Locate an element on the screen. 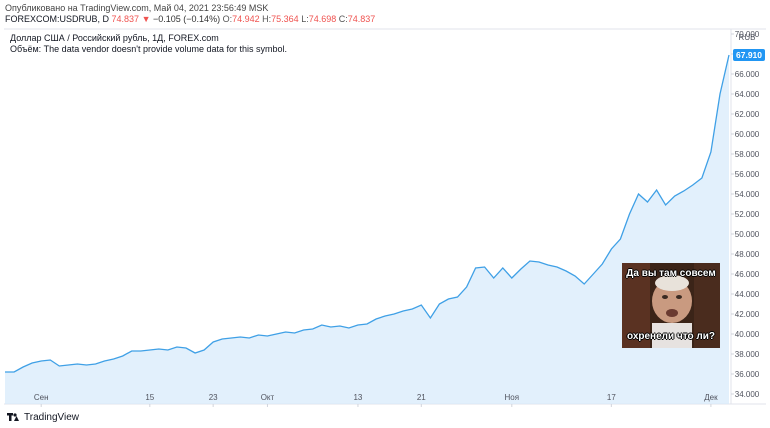 This screenshot has height=428, width=770. change-arrow-icon: ▼ is located at coordinates (146, 19).